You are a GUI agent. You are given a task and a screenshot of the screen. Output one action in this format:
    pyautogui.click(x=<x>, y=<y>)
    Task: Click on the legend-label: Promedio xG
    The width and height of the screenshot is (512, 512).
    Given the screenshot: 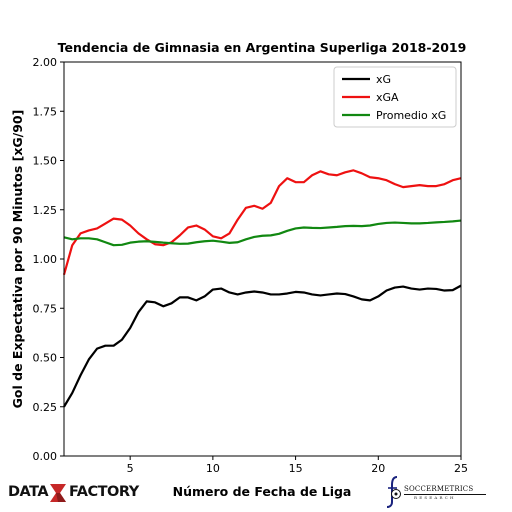 What is the action you would take?
    pyautogui.click(x=411, y=115)
    